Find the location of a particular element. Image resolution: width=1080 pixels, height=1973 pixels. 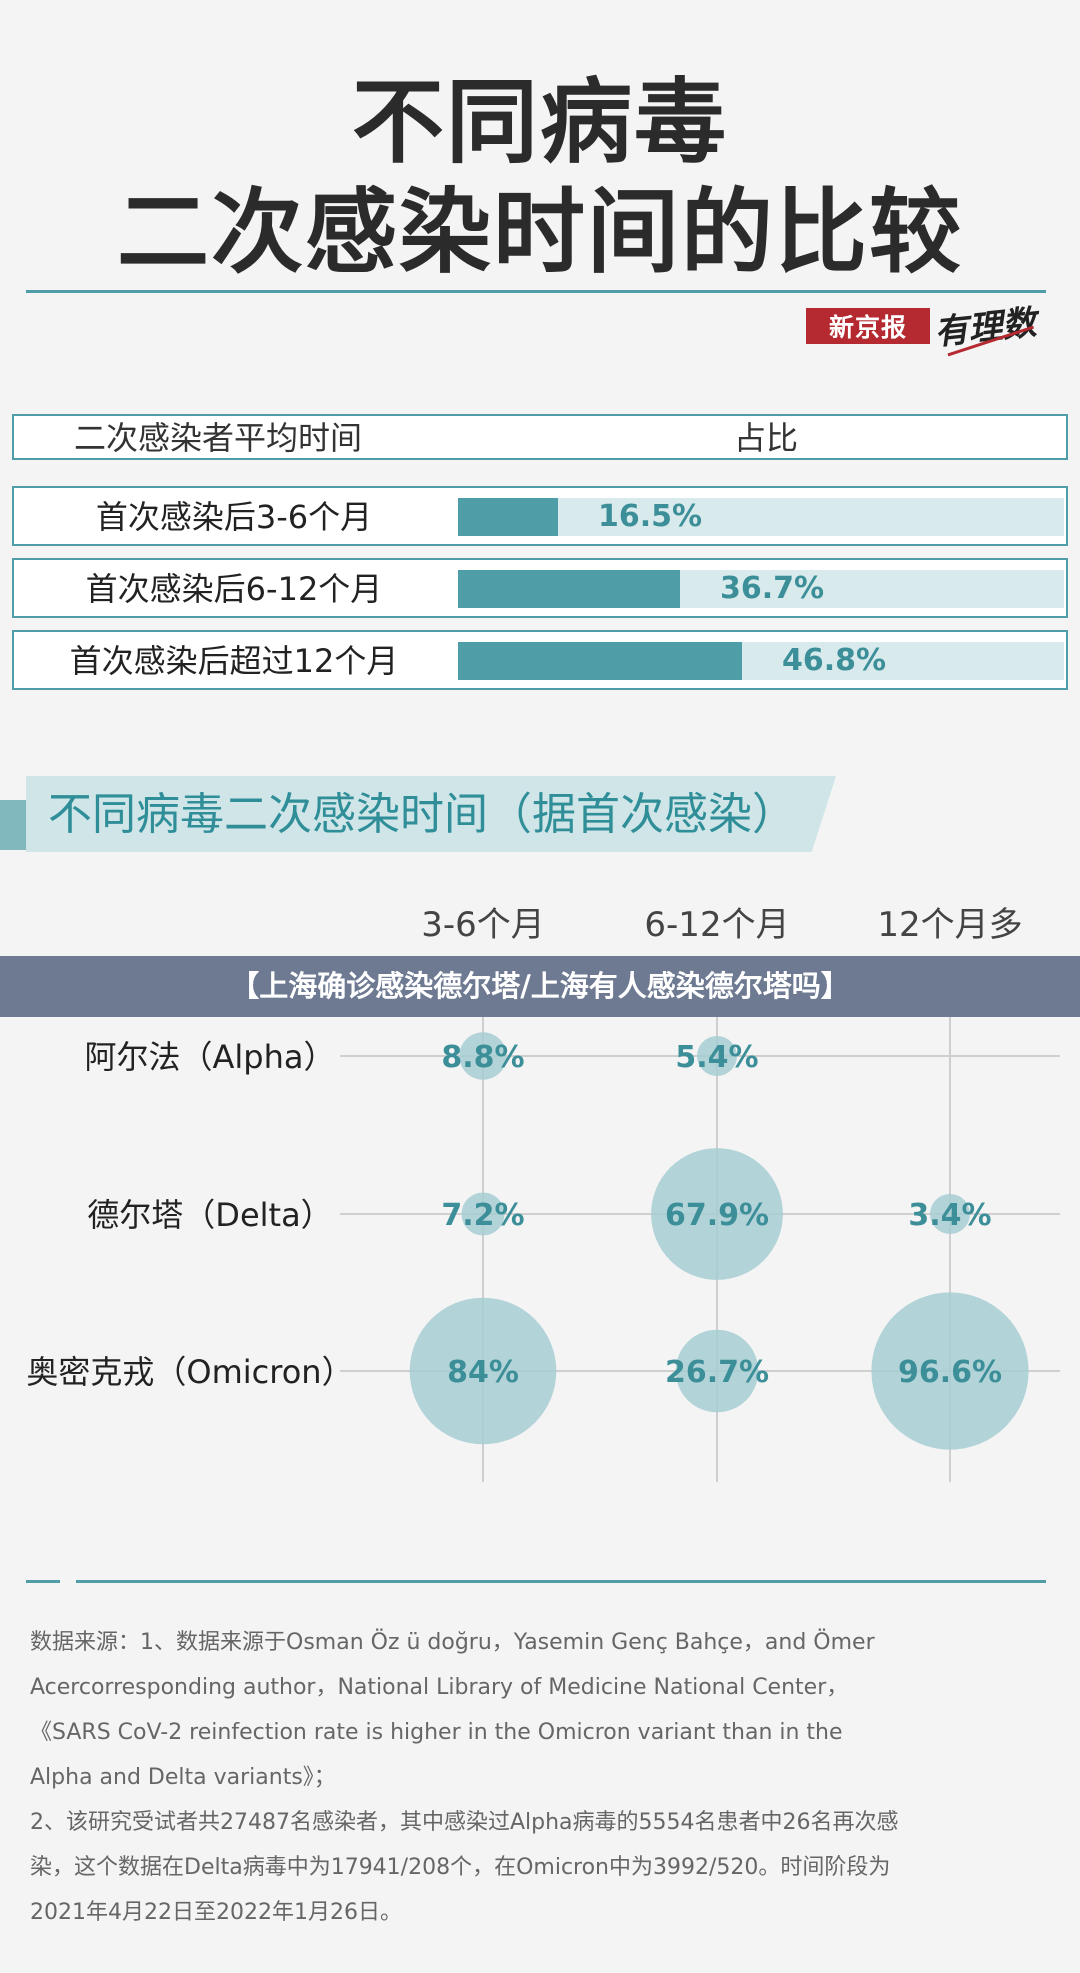

bar-track: 16.5% is located at coordinates (761, 517).